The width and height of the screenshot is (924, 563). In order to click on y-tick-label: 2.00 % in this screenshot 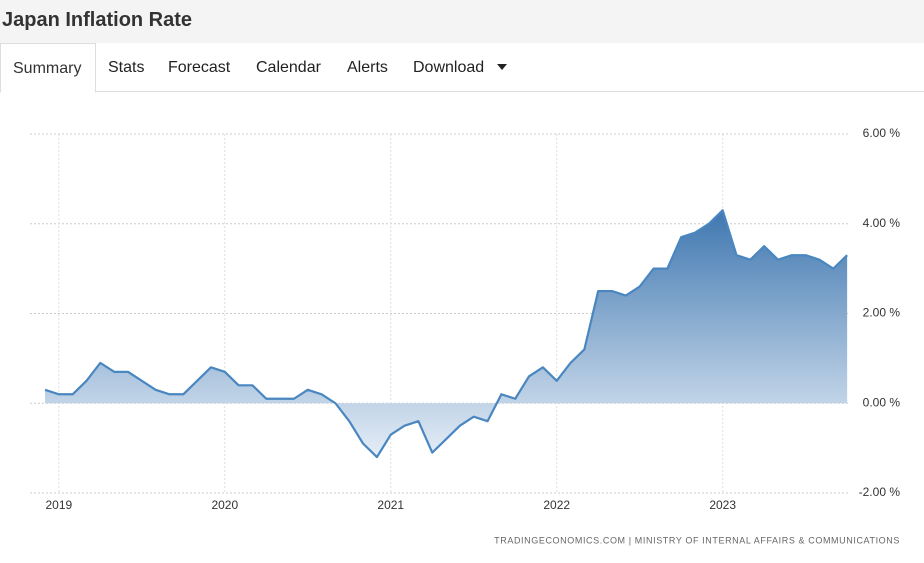, I will do `click(882, 313)`.